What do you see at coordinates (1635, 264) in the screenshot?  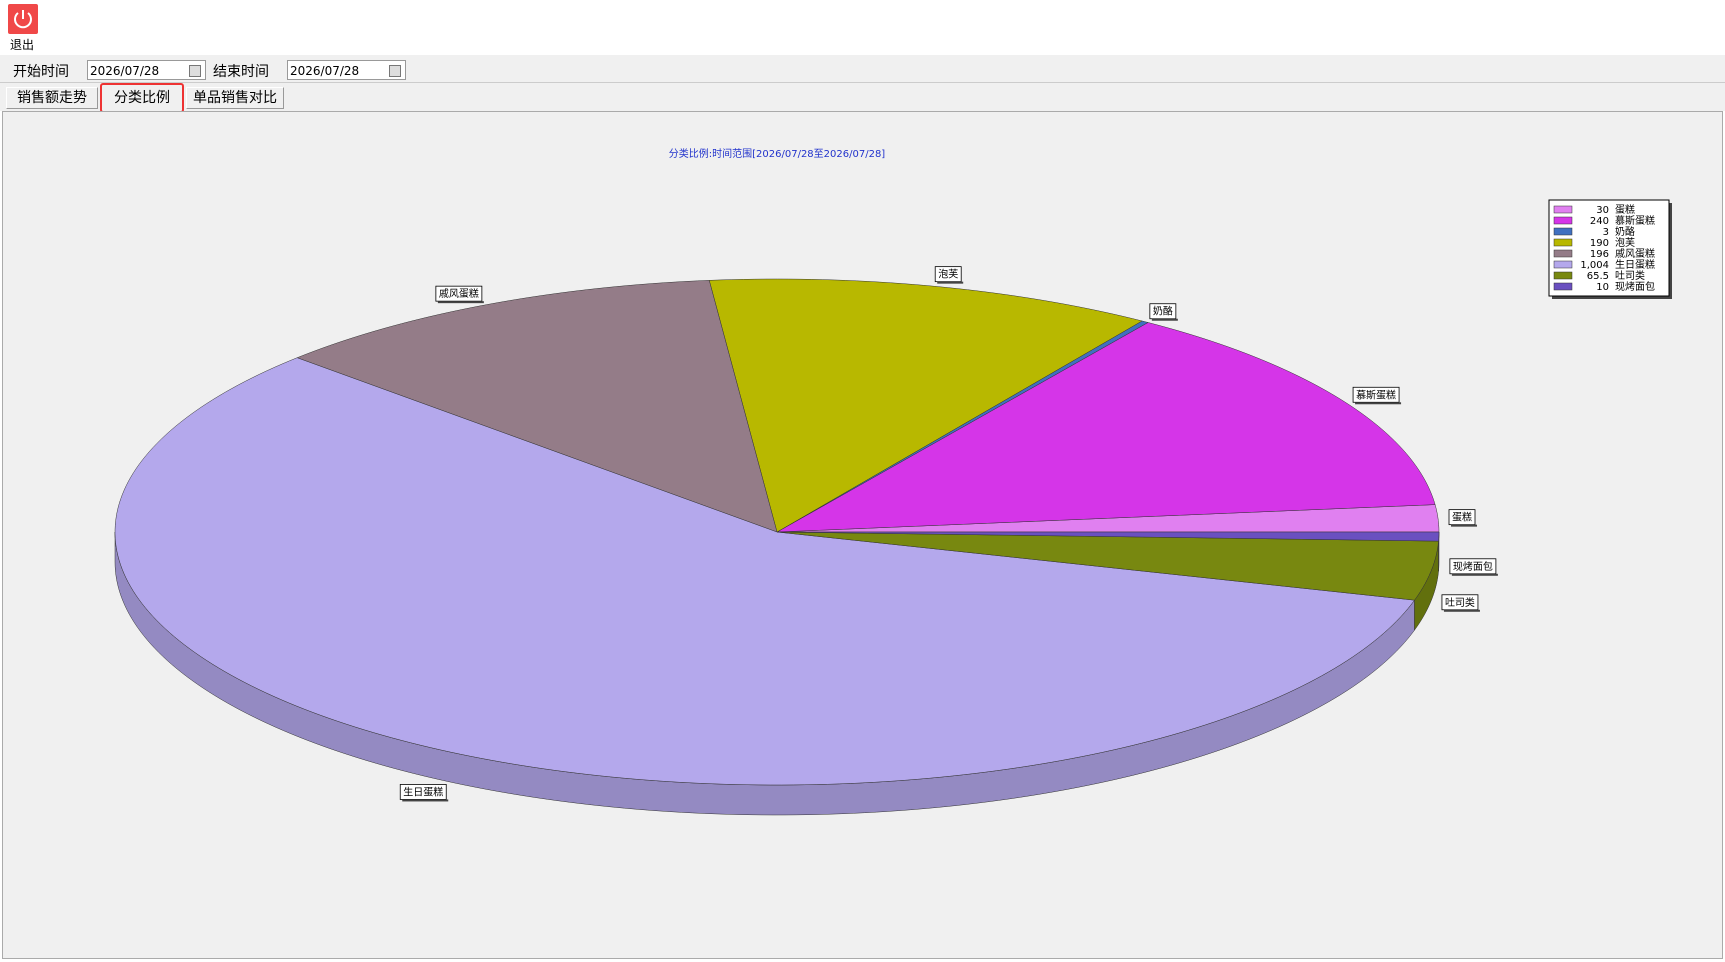 I see `legend-name: 生日蛋糕` at bounding box center [1635, 264].